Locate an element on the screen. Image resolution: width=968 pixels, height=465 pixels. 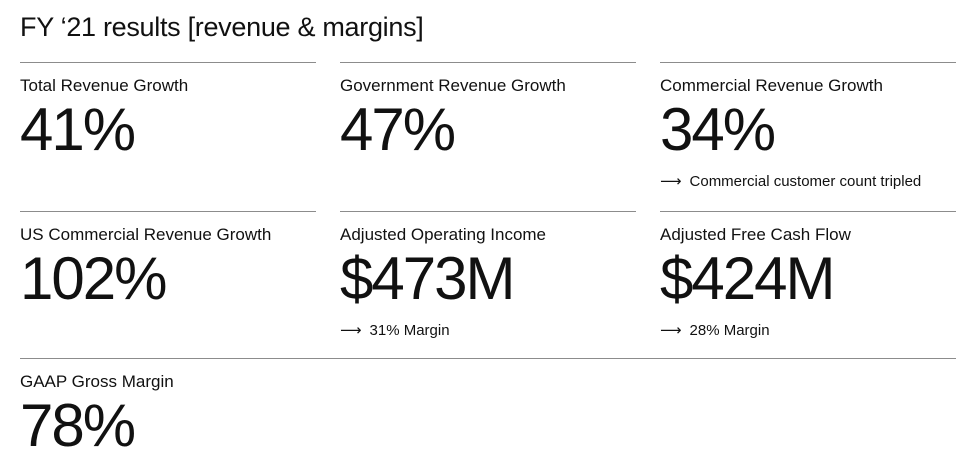
metric-note-text: 28% Margin is located at coordinates (729, 330).